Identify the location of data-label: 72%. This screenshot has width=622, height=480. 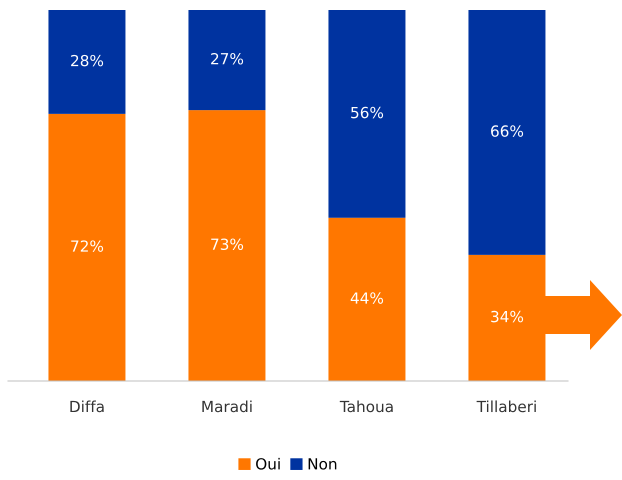
(87, 246).